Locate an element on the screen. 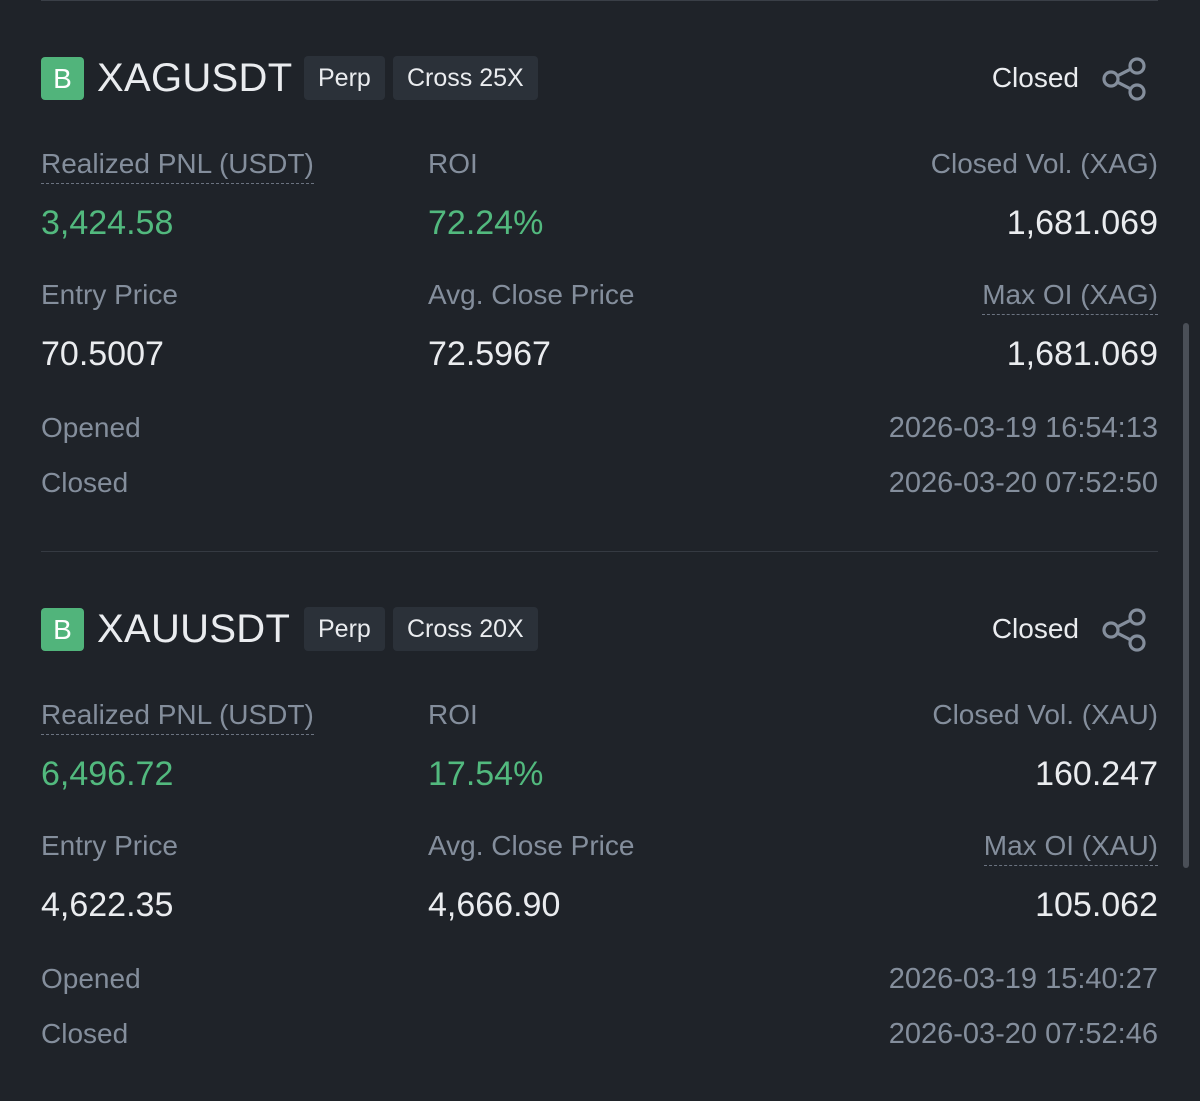  margin-mode-tag: Cross 20X is located at coordinates (465, 629).